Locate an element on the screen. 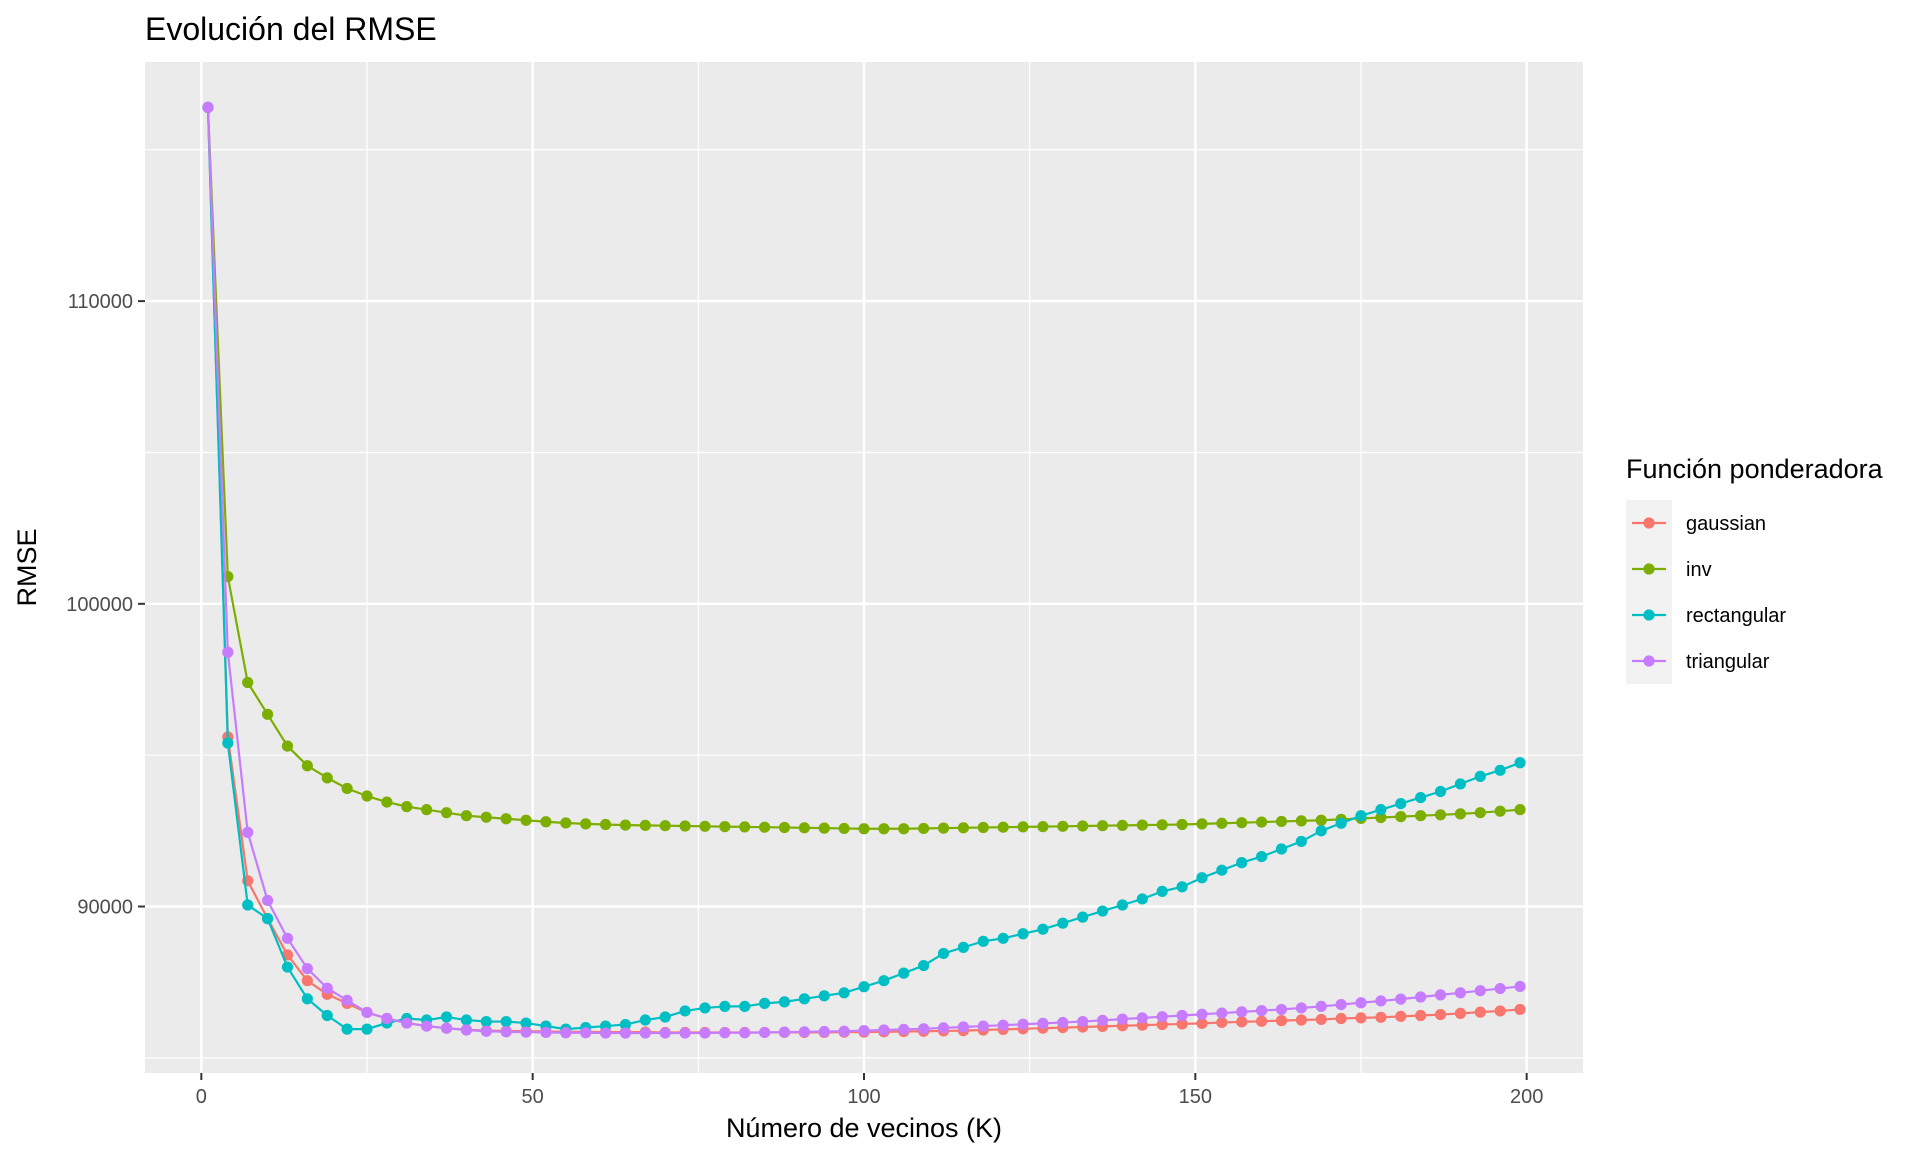  legend-label: gaussian is located at coordinates (1726, 524).